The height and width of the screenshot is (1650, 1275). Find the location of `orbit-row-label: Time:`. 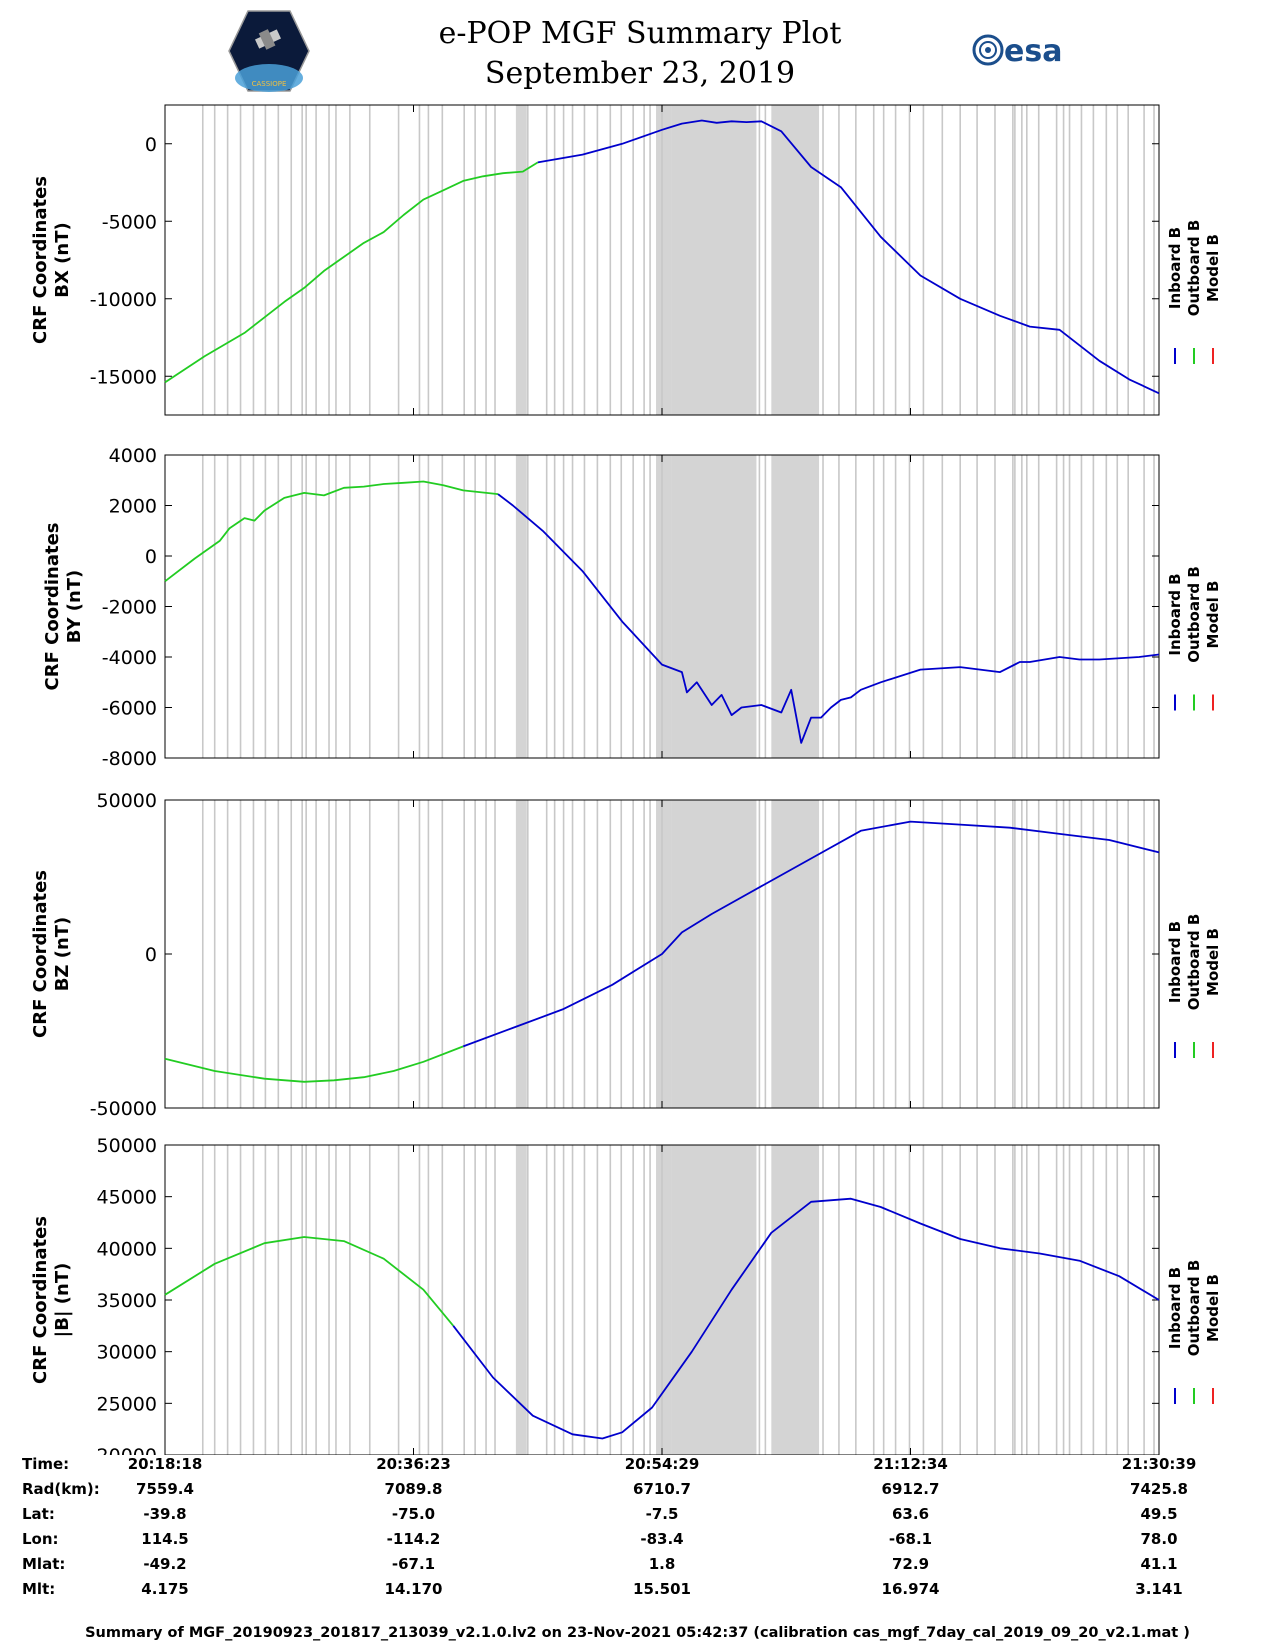

orbit-row-label: Time: is located at coordinates (46, 1464).